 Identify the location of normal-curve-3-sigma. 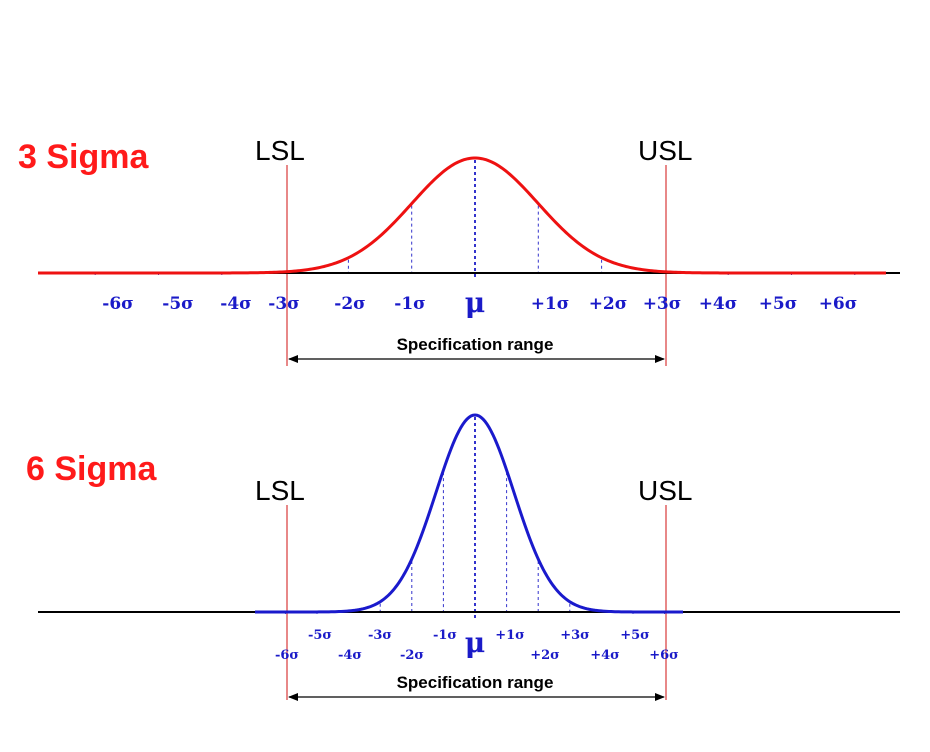
(462, 215).